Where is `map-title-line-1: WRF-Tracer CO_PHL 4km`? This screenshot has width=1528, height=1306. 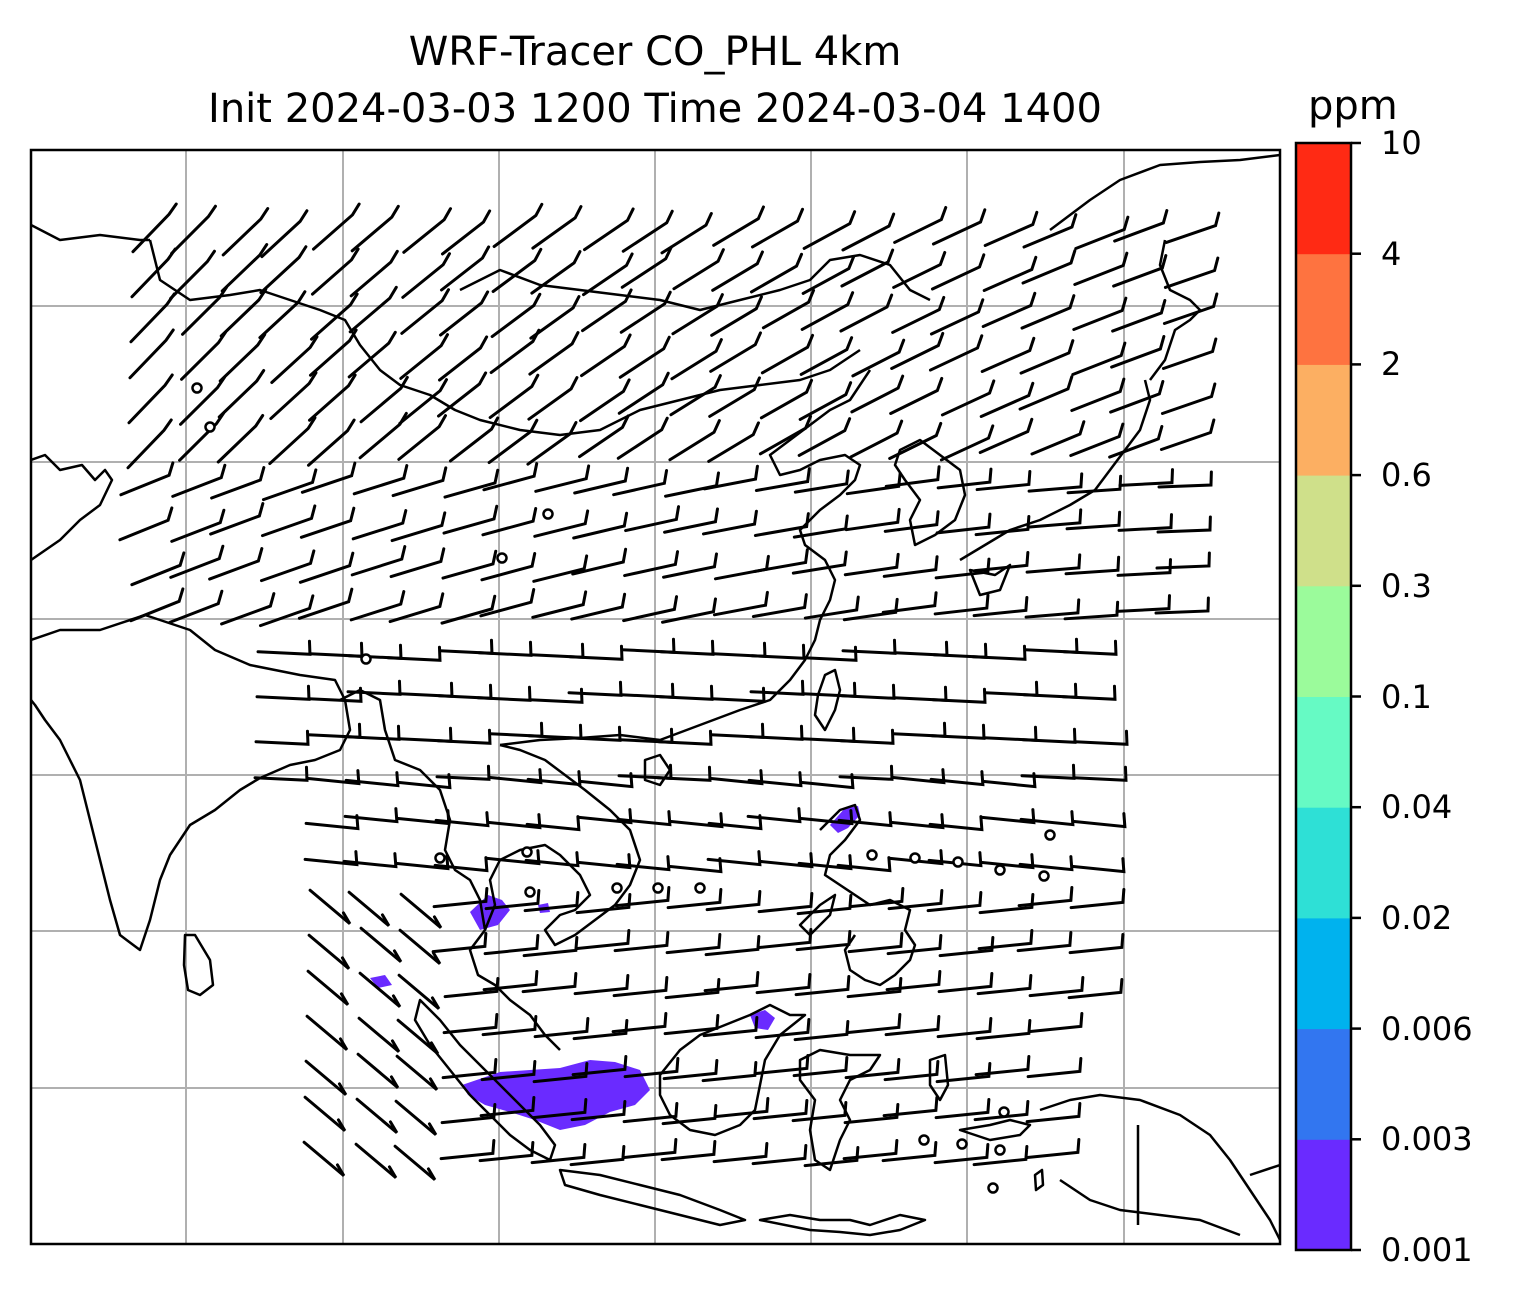
map-title-line-1: WRF-Tracer CO_PHL 4km is located at coordinates (655, 52).